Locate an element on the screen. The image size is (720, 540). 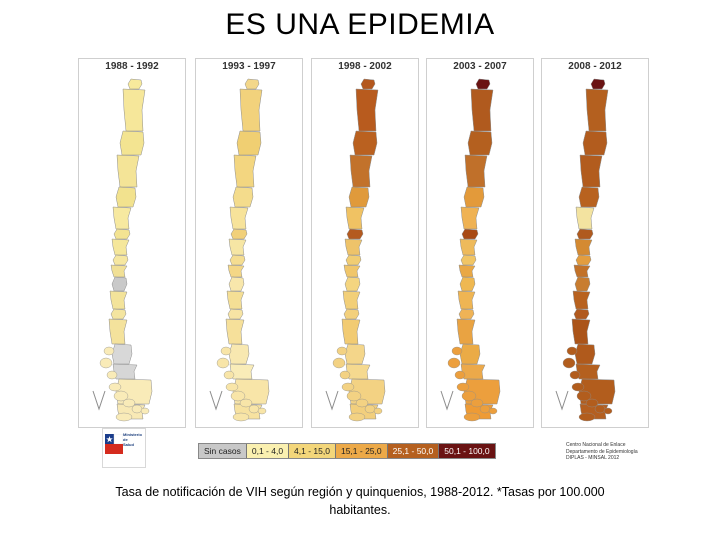
map-panel-5: 2008 - 2012 is located at coordinates (595, 243).